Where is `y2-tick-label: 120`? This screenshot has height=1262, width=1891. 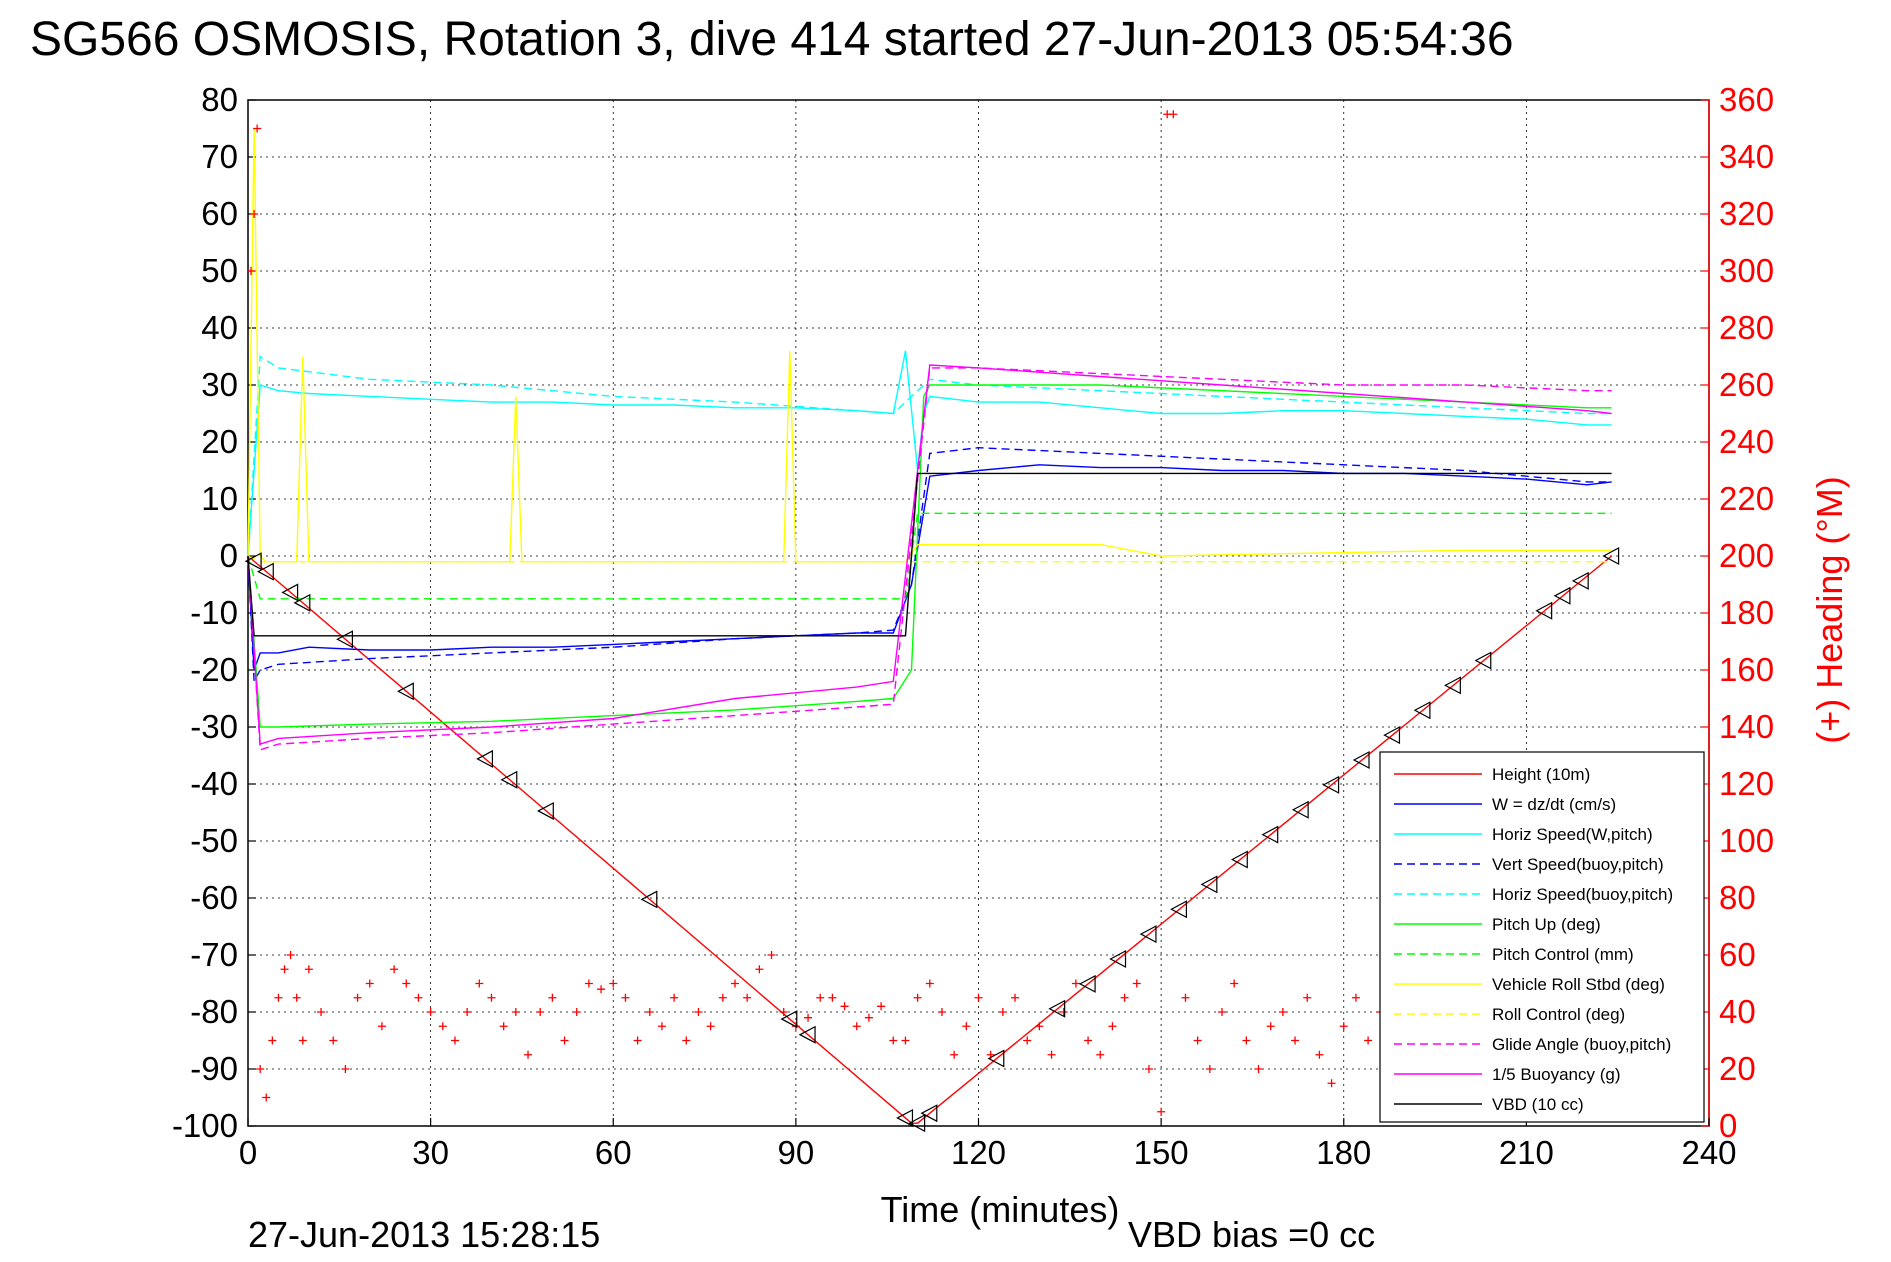 y2-tick-label: 120 is located at coordinates (1746, 783).